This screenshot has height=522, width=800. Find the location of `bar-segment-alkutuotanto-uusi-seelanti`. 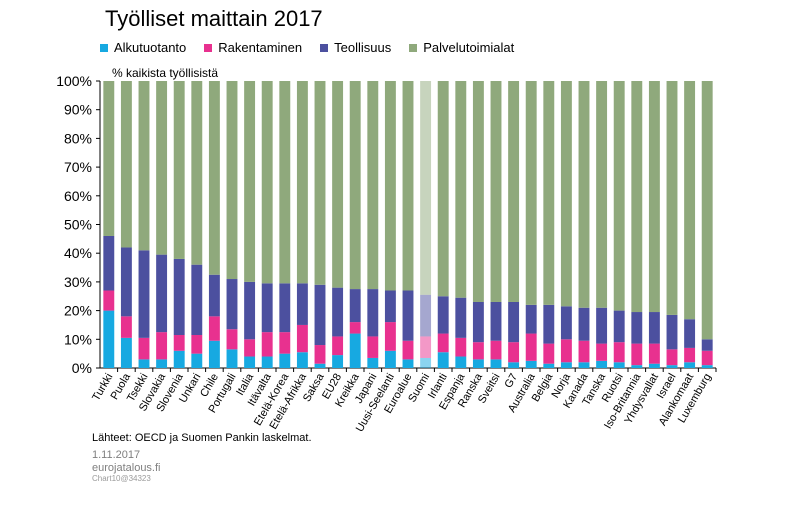

bar-segment-alkutuotanto-uusi-seelanti is located at coordinates (390, 359).